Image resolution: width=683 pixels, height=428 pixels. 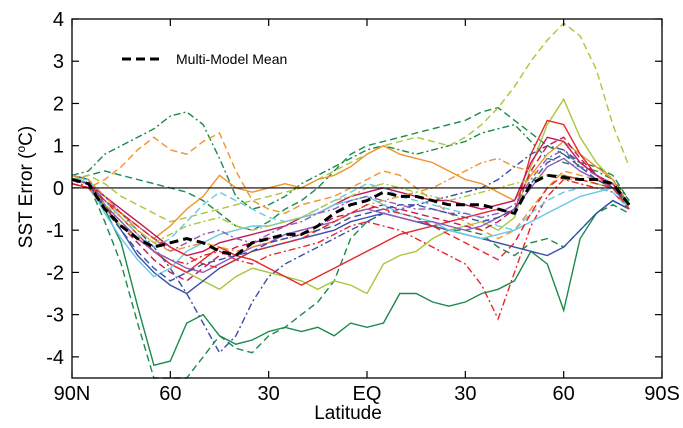 I want to click on y-axis-title-main: SST Error (, so click(x=26, y=200).